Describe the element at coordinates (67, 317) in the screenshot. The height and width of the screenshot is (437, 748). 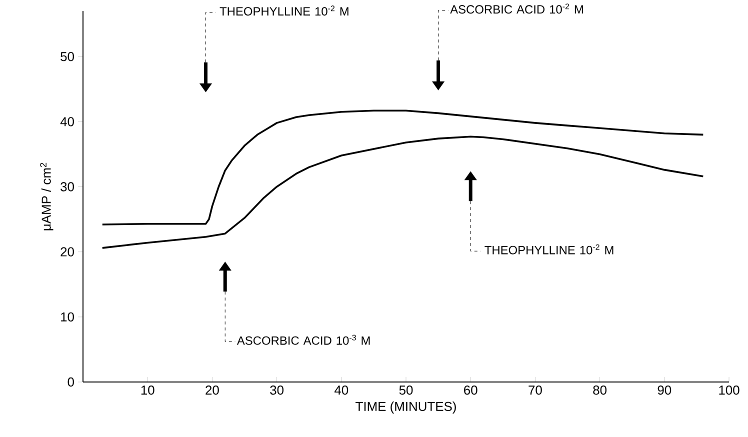
I see `y-tick-label: 10` at that location.